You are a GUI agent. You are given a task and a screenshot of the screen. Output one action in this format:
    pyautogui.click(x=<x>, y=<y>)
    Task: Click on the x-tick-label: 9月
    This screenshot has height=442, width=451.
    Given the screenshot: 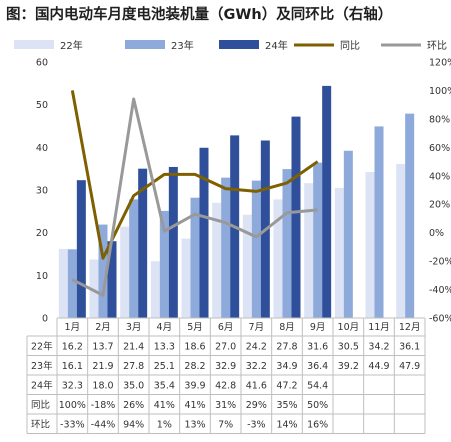 What is the action you would take?
    pyautogui.click(x=318, y=327)
    